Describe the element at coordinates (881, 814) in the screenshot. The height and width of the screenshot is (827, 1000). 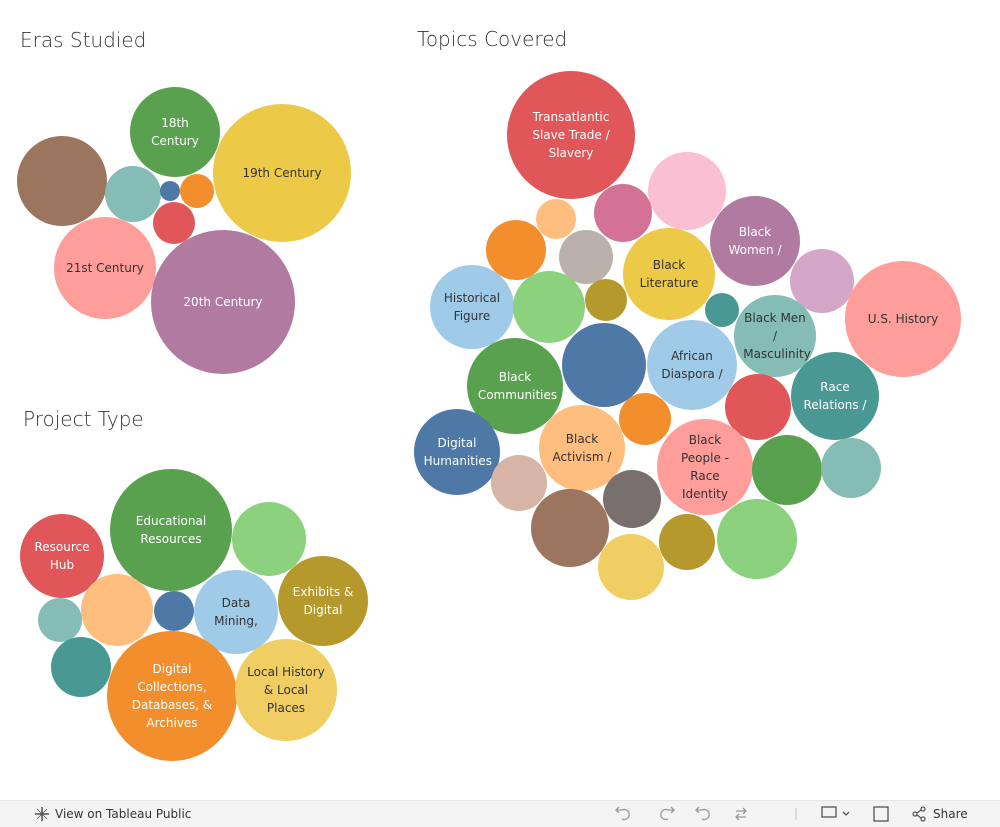
I see `fullscreen-icon` at that location.